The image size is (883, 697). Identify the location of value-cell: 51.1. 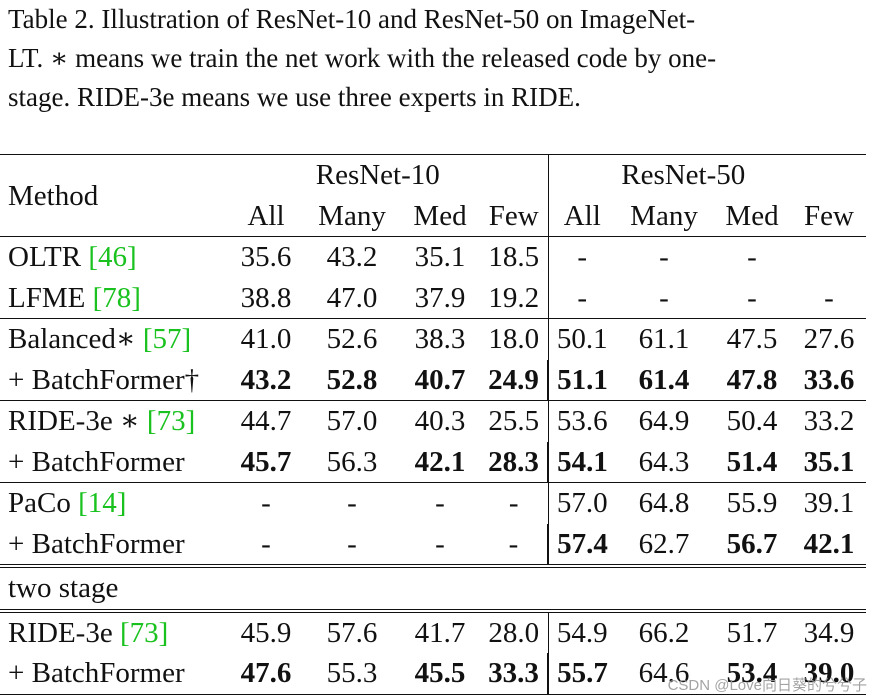
(581, 380).